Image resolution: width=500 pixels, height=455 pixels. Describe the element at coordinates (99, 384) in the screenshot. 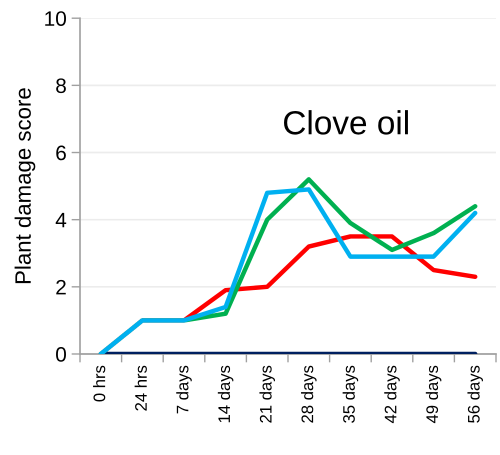

I see `x-tick-label: 0 hrs` at that location.